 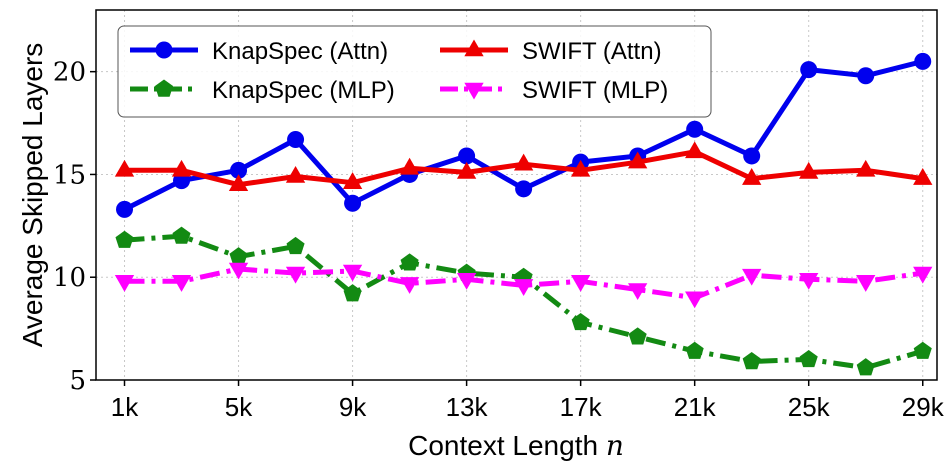 I want to click on series-line-swift-mlp, so click(x=524, y=283).